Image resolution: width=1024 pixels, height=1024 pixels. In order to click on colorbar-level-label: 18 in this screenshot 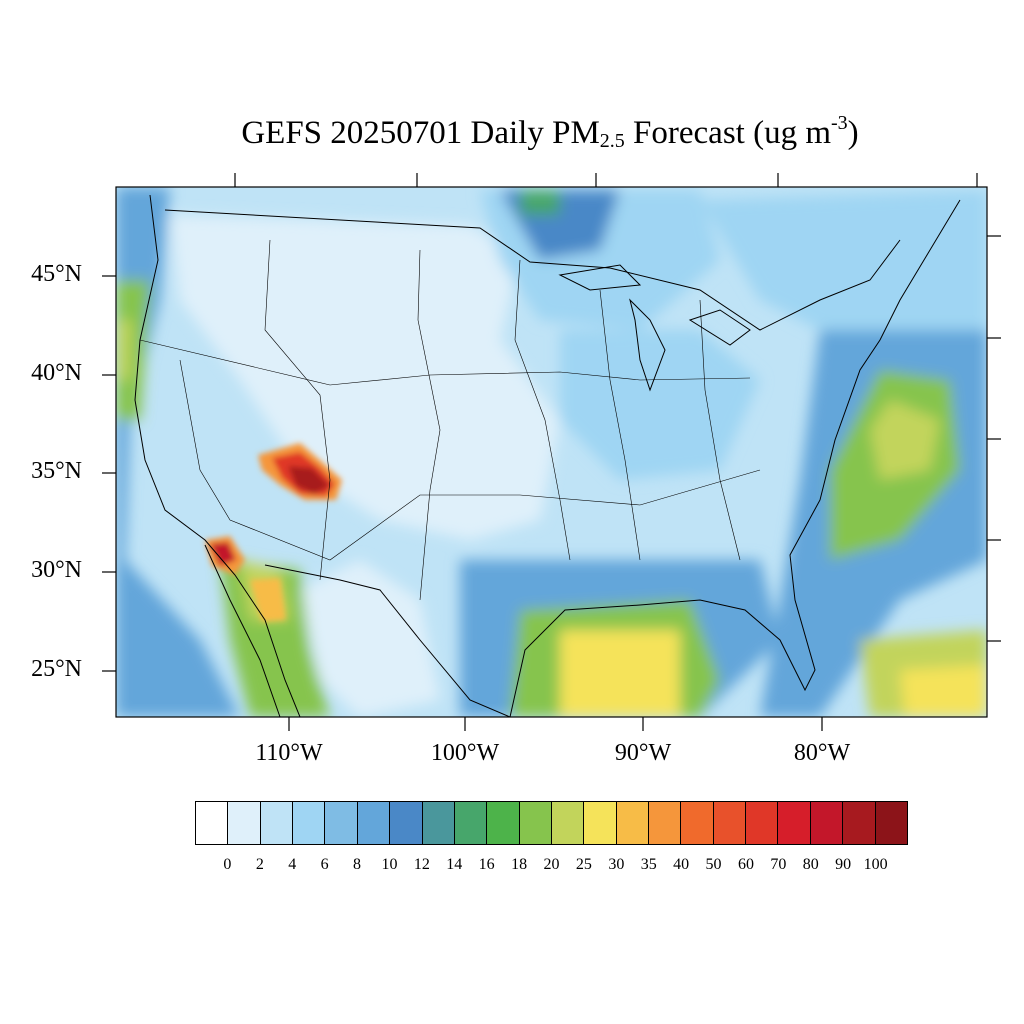, I will do `click(519, 864)`.